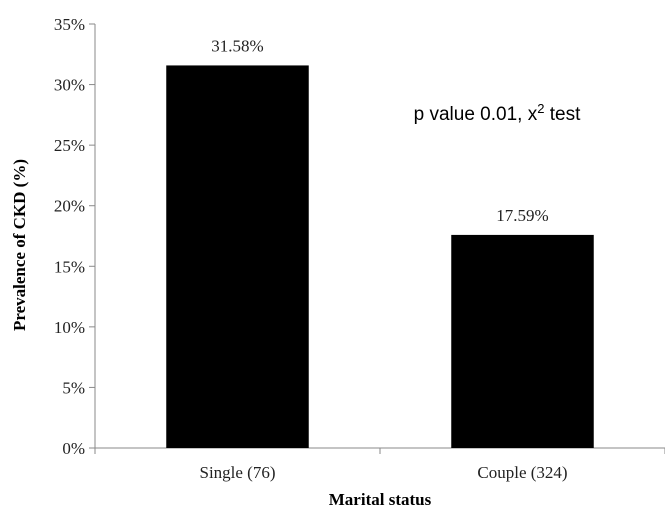 This screenshot has width=665, height=512. What do you see at coordinates (540, 108) in the screenshot?
I see `annotation-superscript: 2` at bounding box center [540, 108].